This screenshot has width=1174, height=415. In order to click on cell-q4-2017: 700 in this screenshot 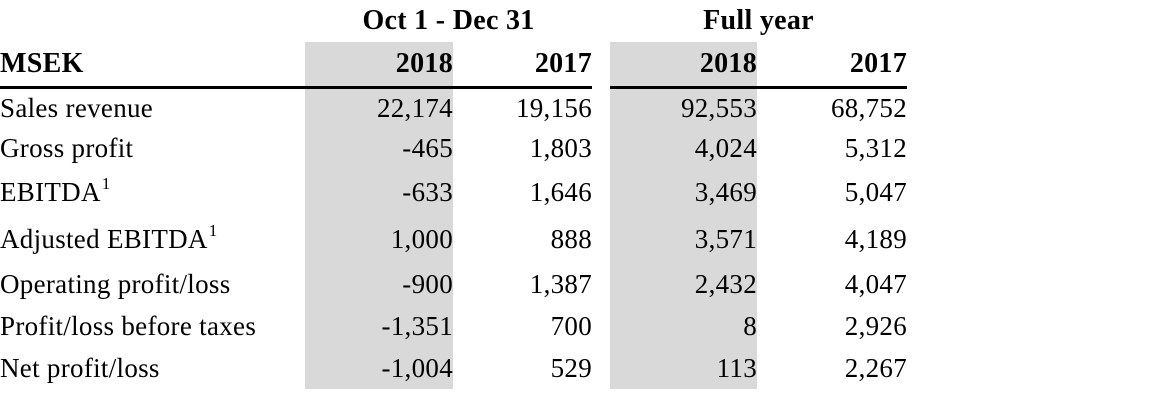, I will do `click(571, 325)`.